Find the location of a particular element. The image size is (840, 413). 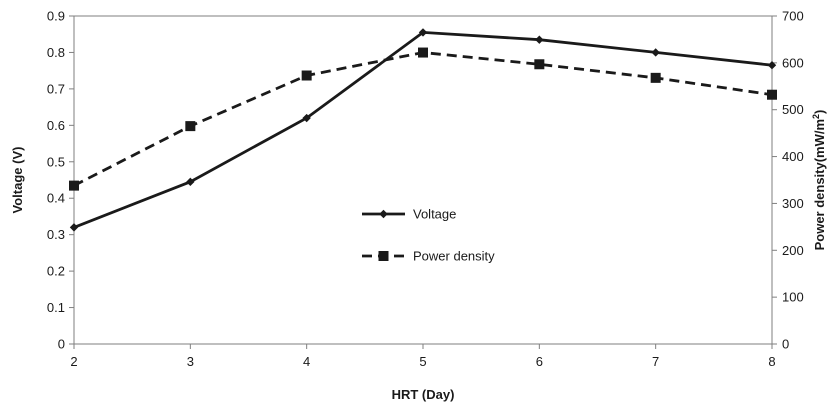

y-tick-label: 0.8 is located at coordinates (56, 52).